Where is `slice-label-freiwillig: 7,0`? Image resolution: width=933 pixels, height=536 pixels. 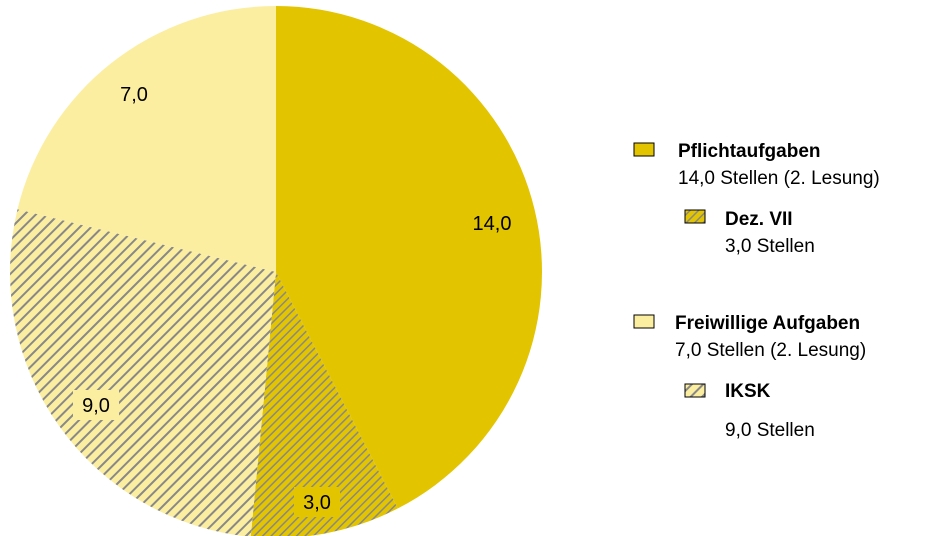
slice-label-freiwillig: 7,0 is located at coordinates (134, 95).